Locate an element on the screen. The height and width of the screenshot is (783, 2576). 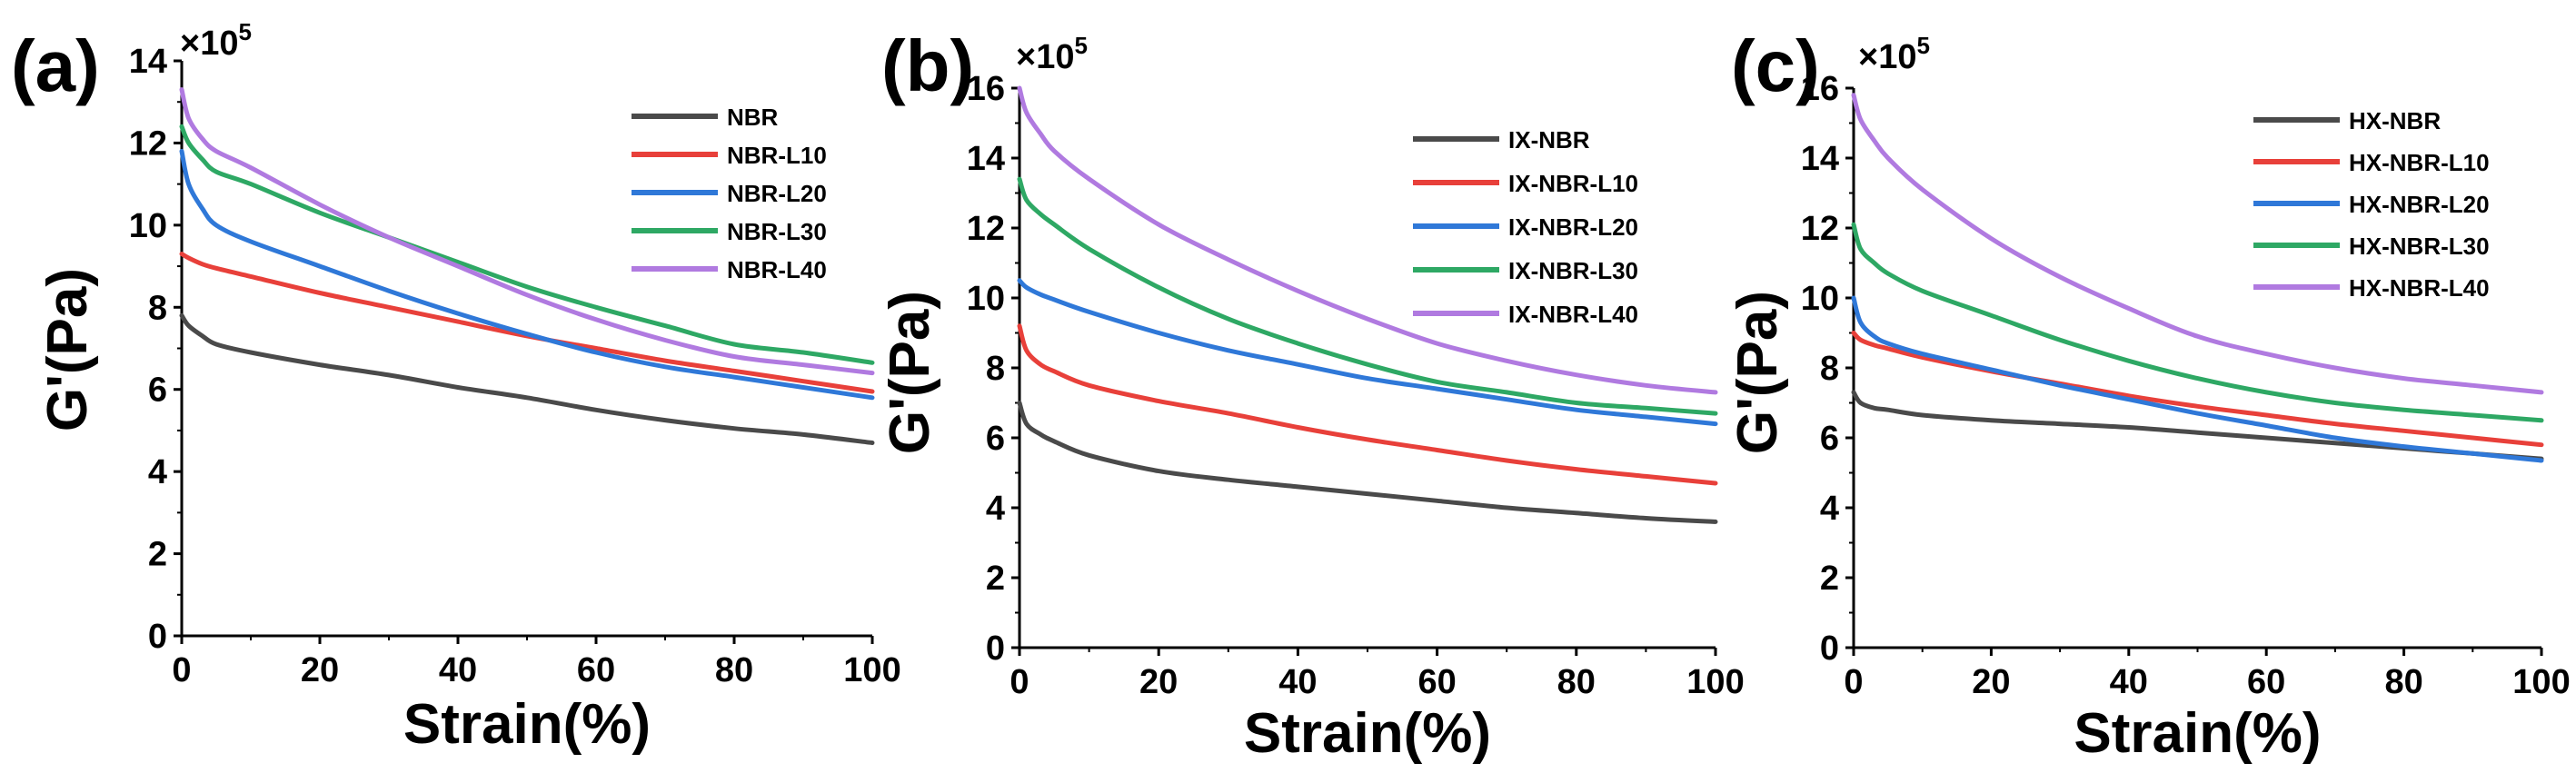
legend-label: IX-NBR-L30 is located at coordinates (1573, 270).